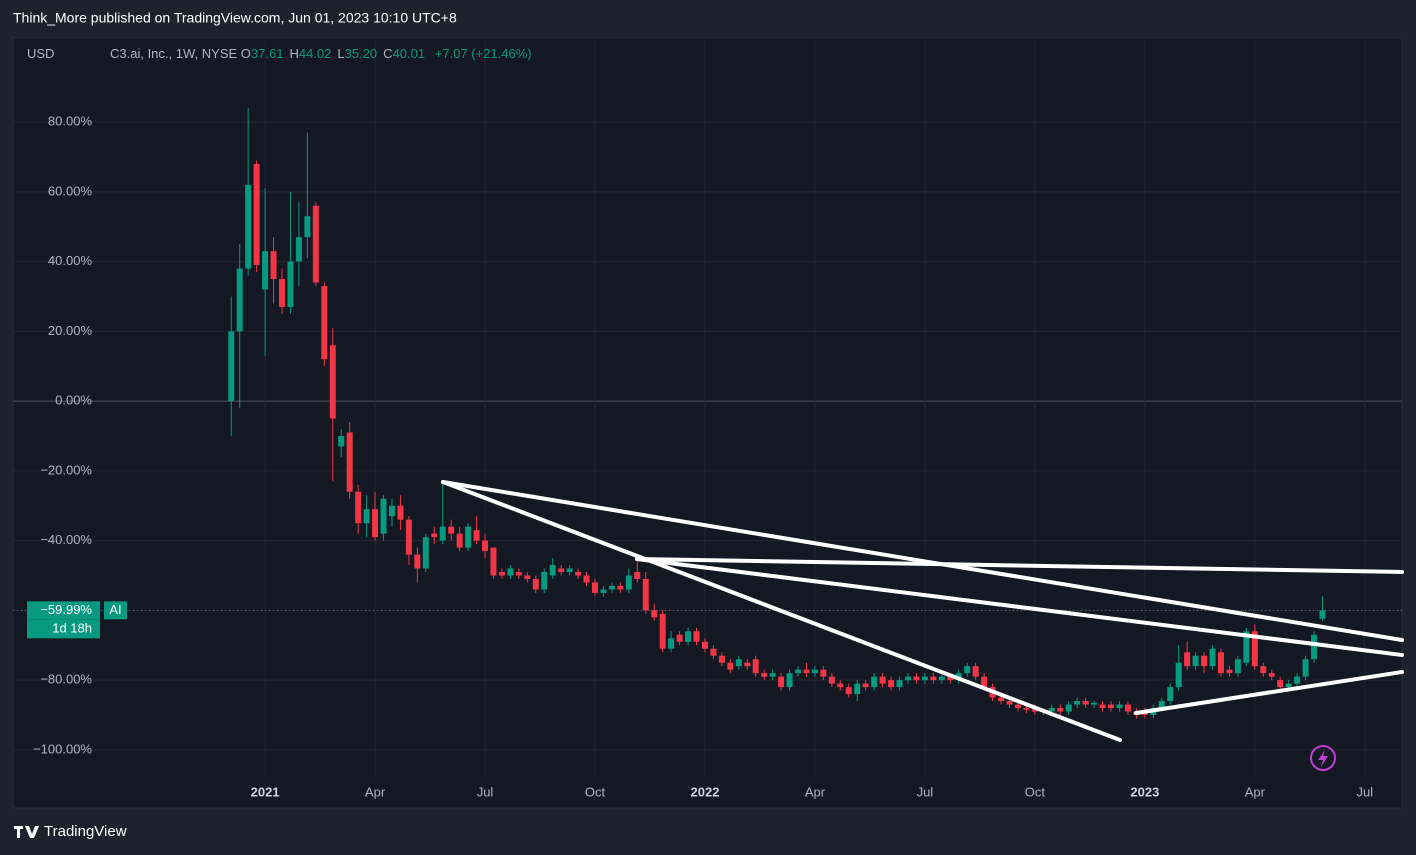 The image size is (1416, 855). Describe the element at coordinates (72, 627) in the screenshot. I see `countdown-label: 1d 18h` at that location.